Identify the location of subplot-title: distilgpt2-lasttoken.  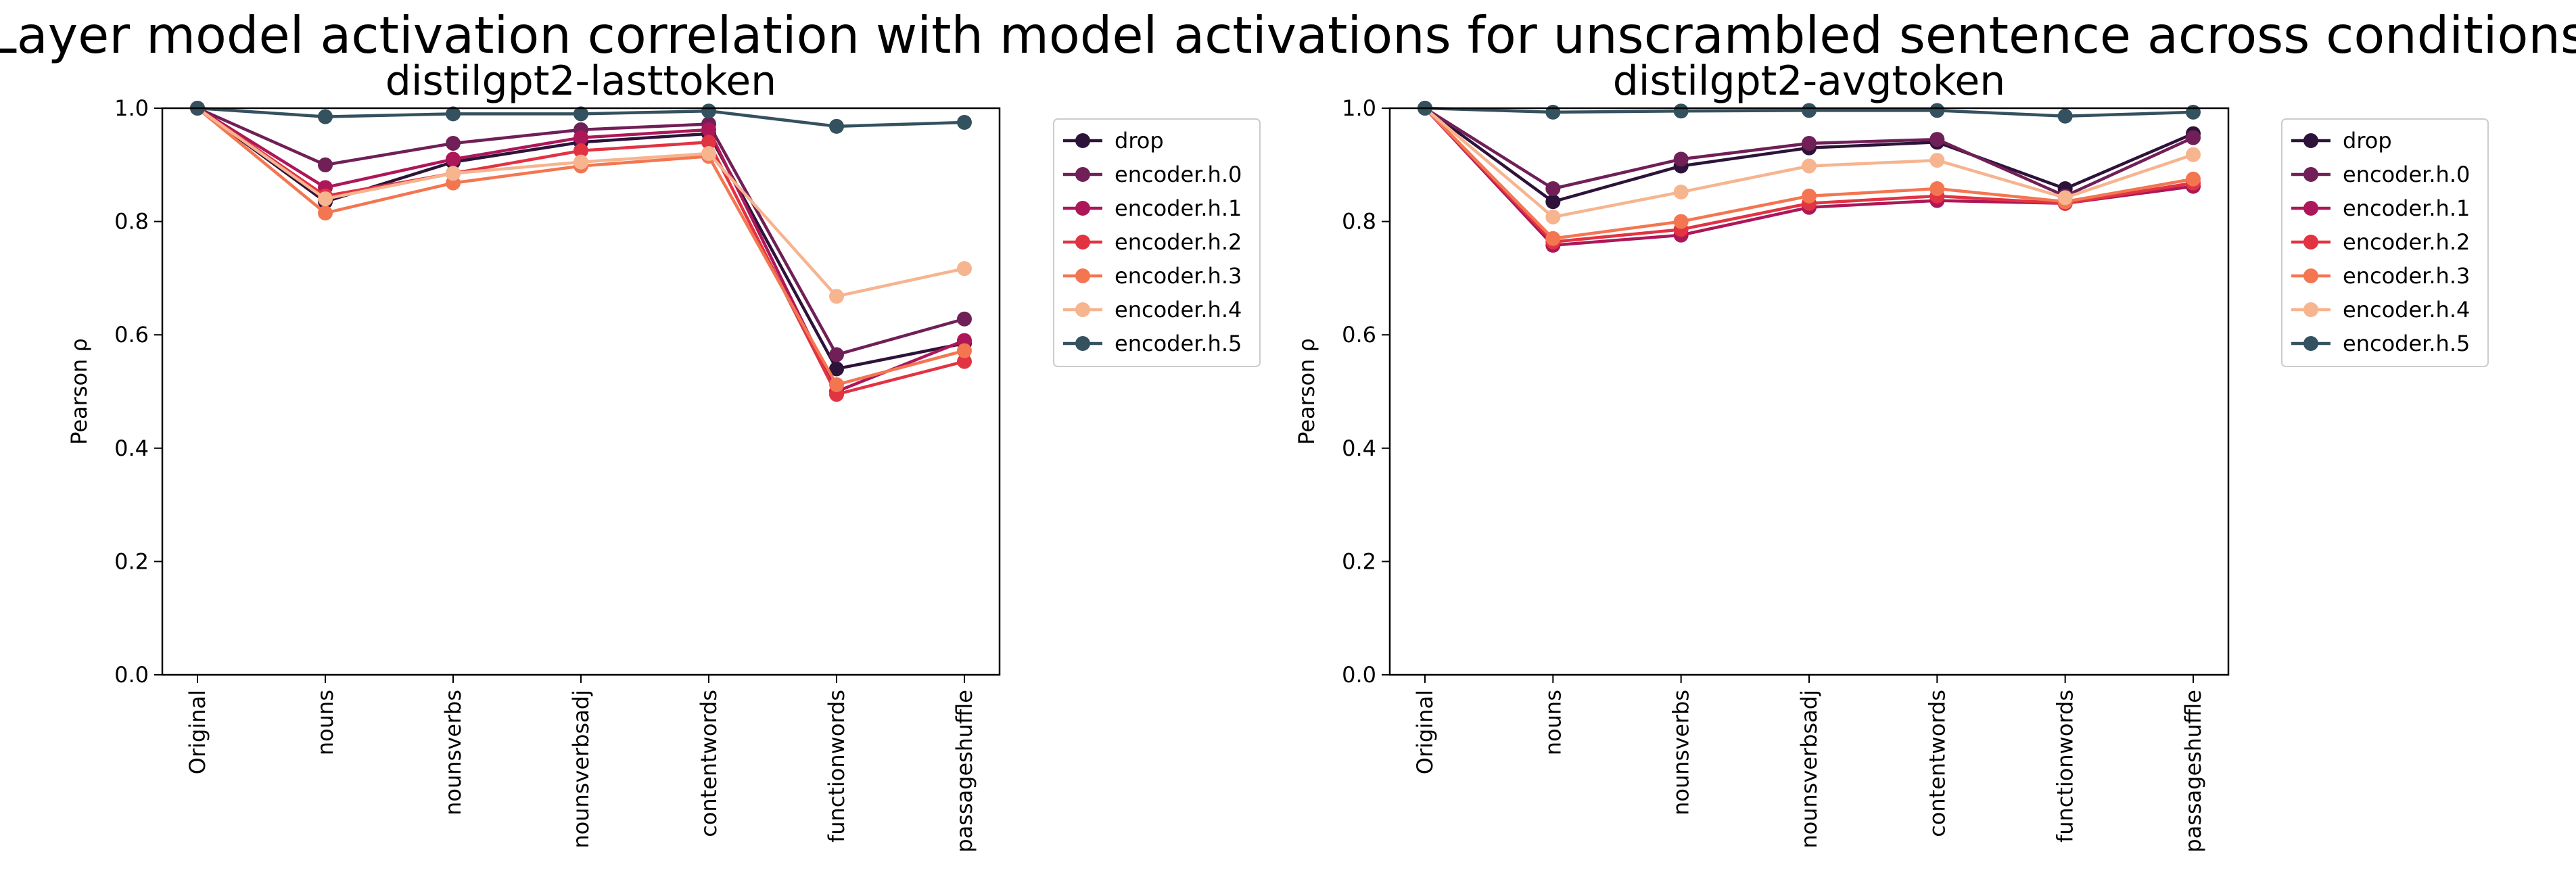
(580, 81).